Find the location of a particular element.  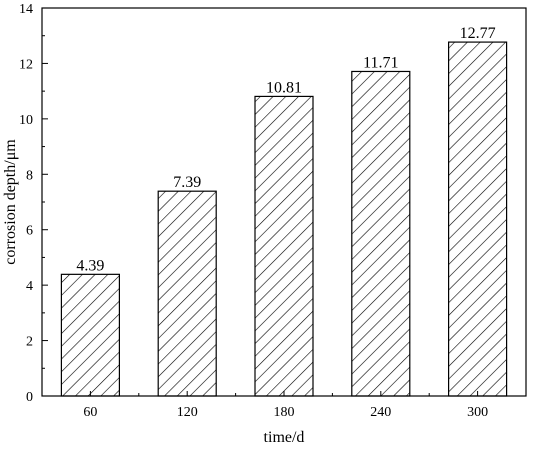

x-tick-label: 180 is located at coordinates (284, 412).